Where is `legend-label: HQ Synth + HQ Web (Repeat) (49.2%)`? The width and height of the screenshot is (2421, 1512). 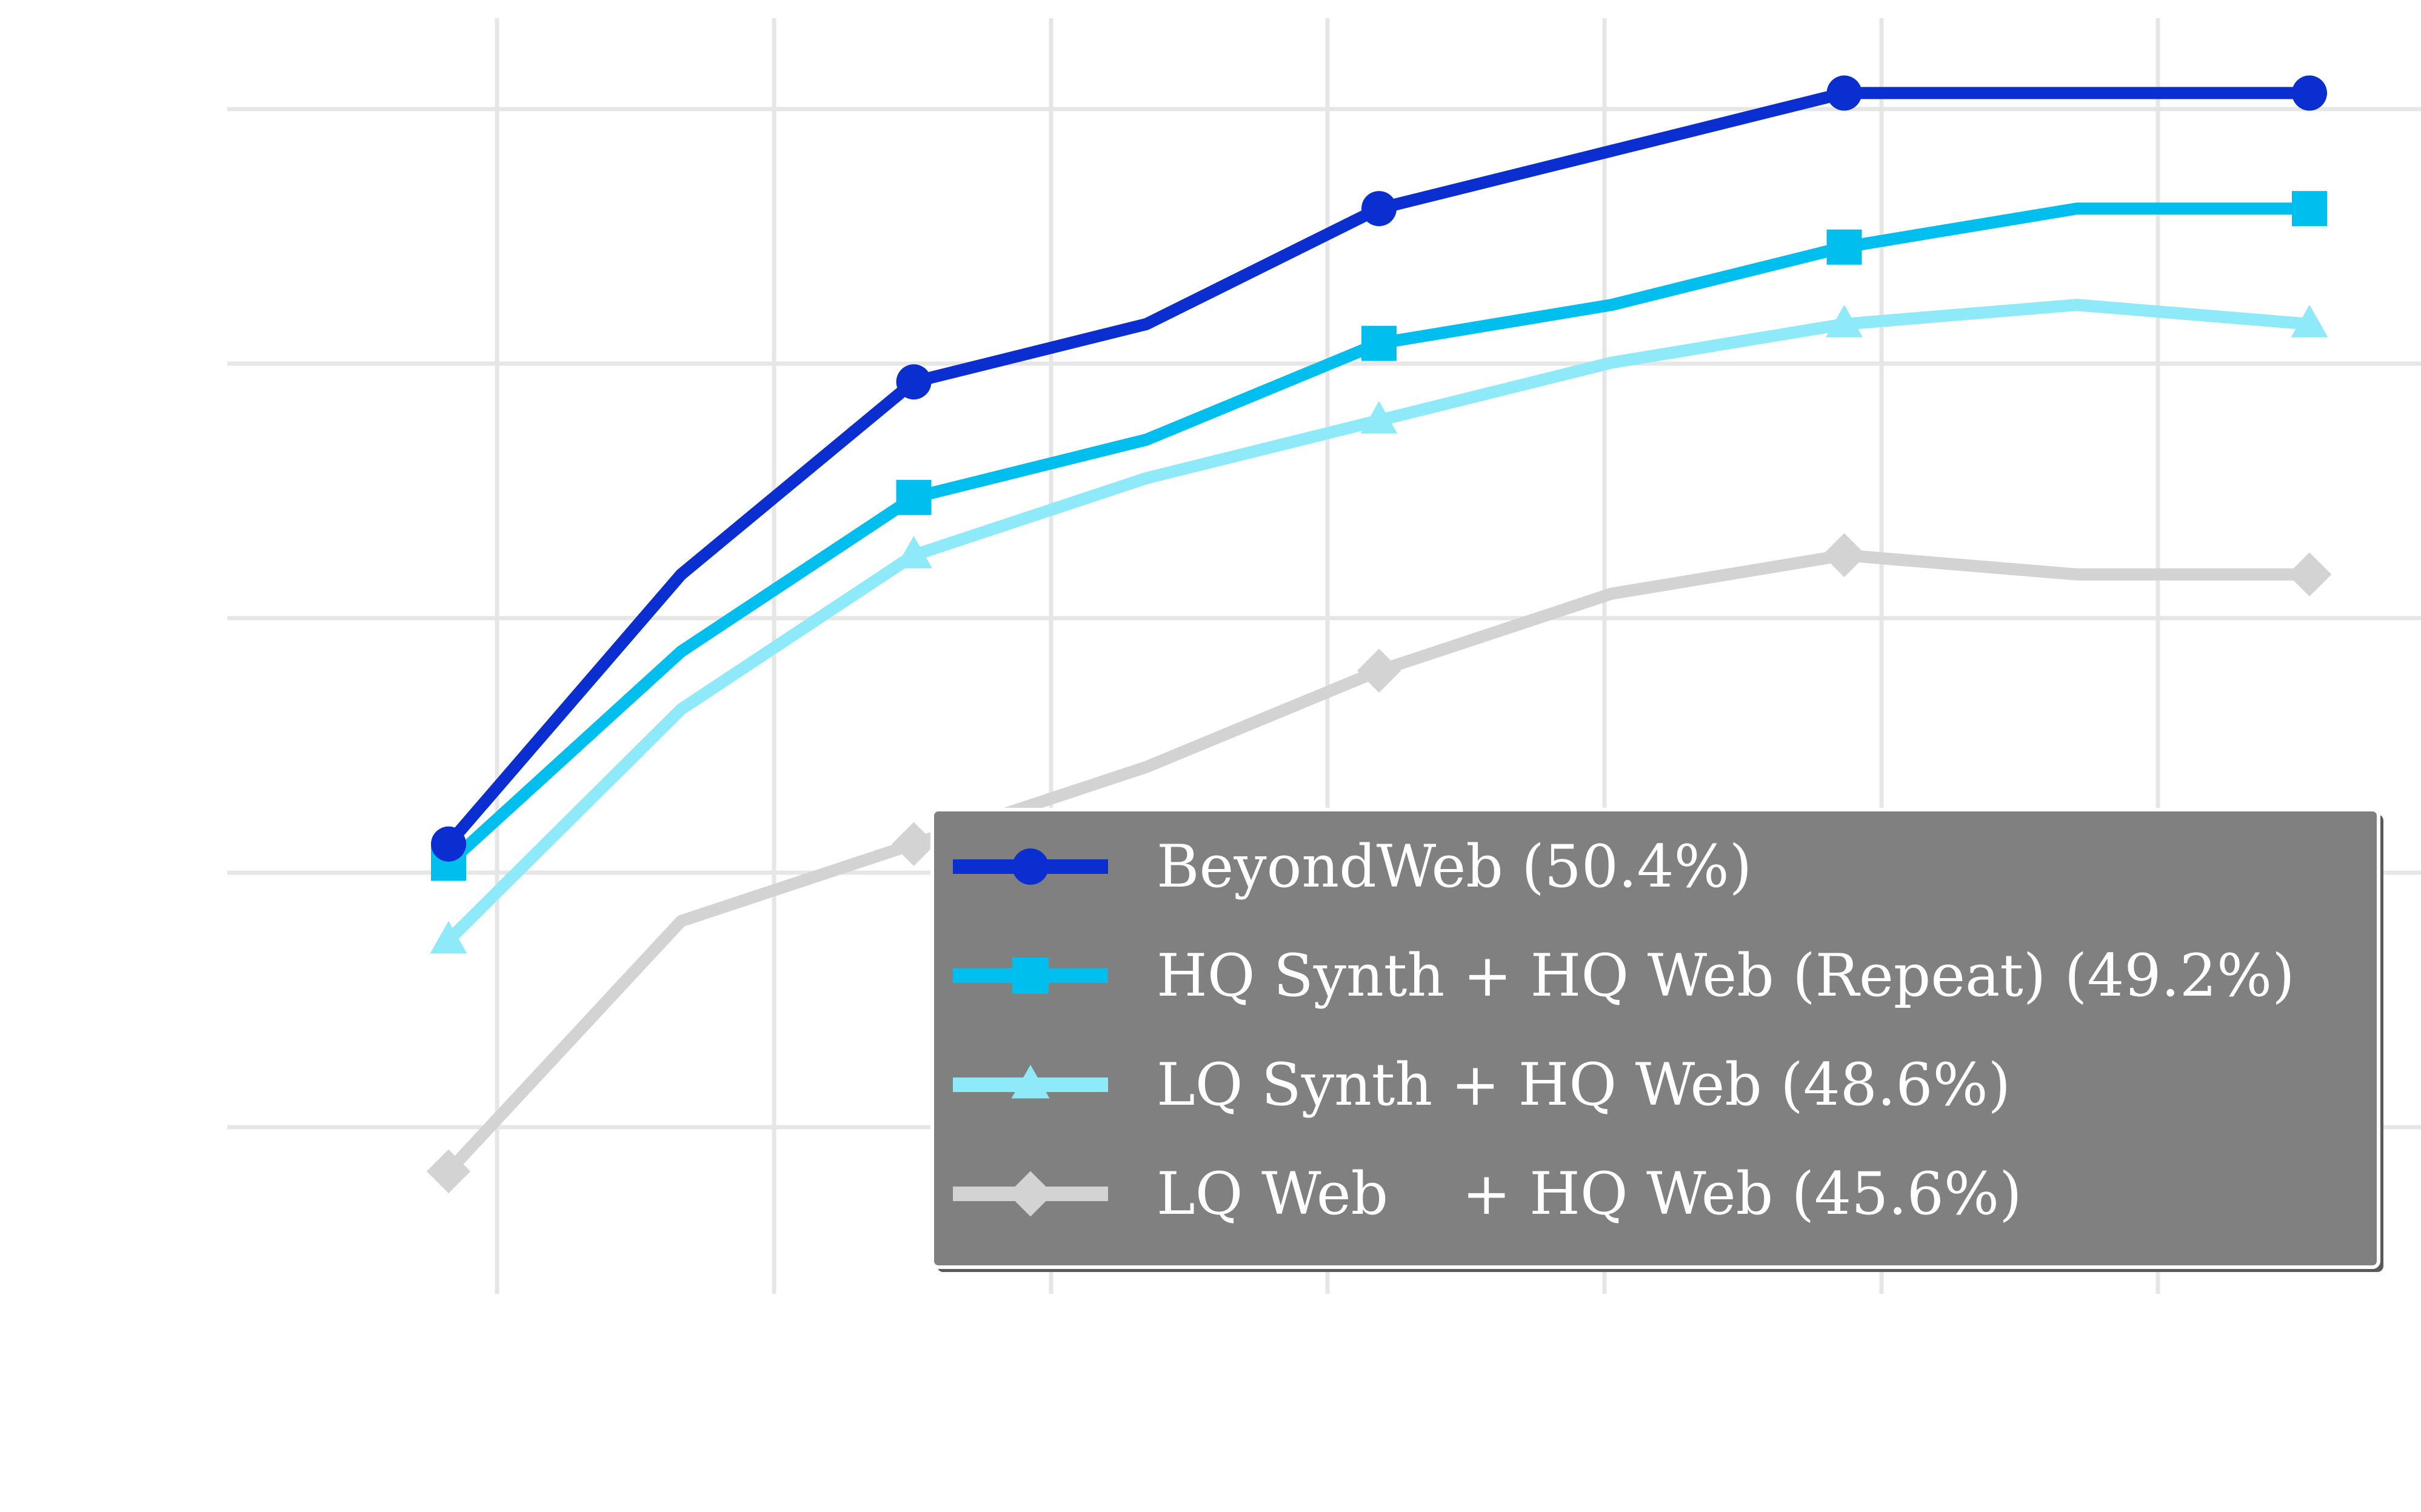 legend-label: HQ Synth + HQ Web (Repeat) (49.2%) is located at coordinates (1726, 976).